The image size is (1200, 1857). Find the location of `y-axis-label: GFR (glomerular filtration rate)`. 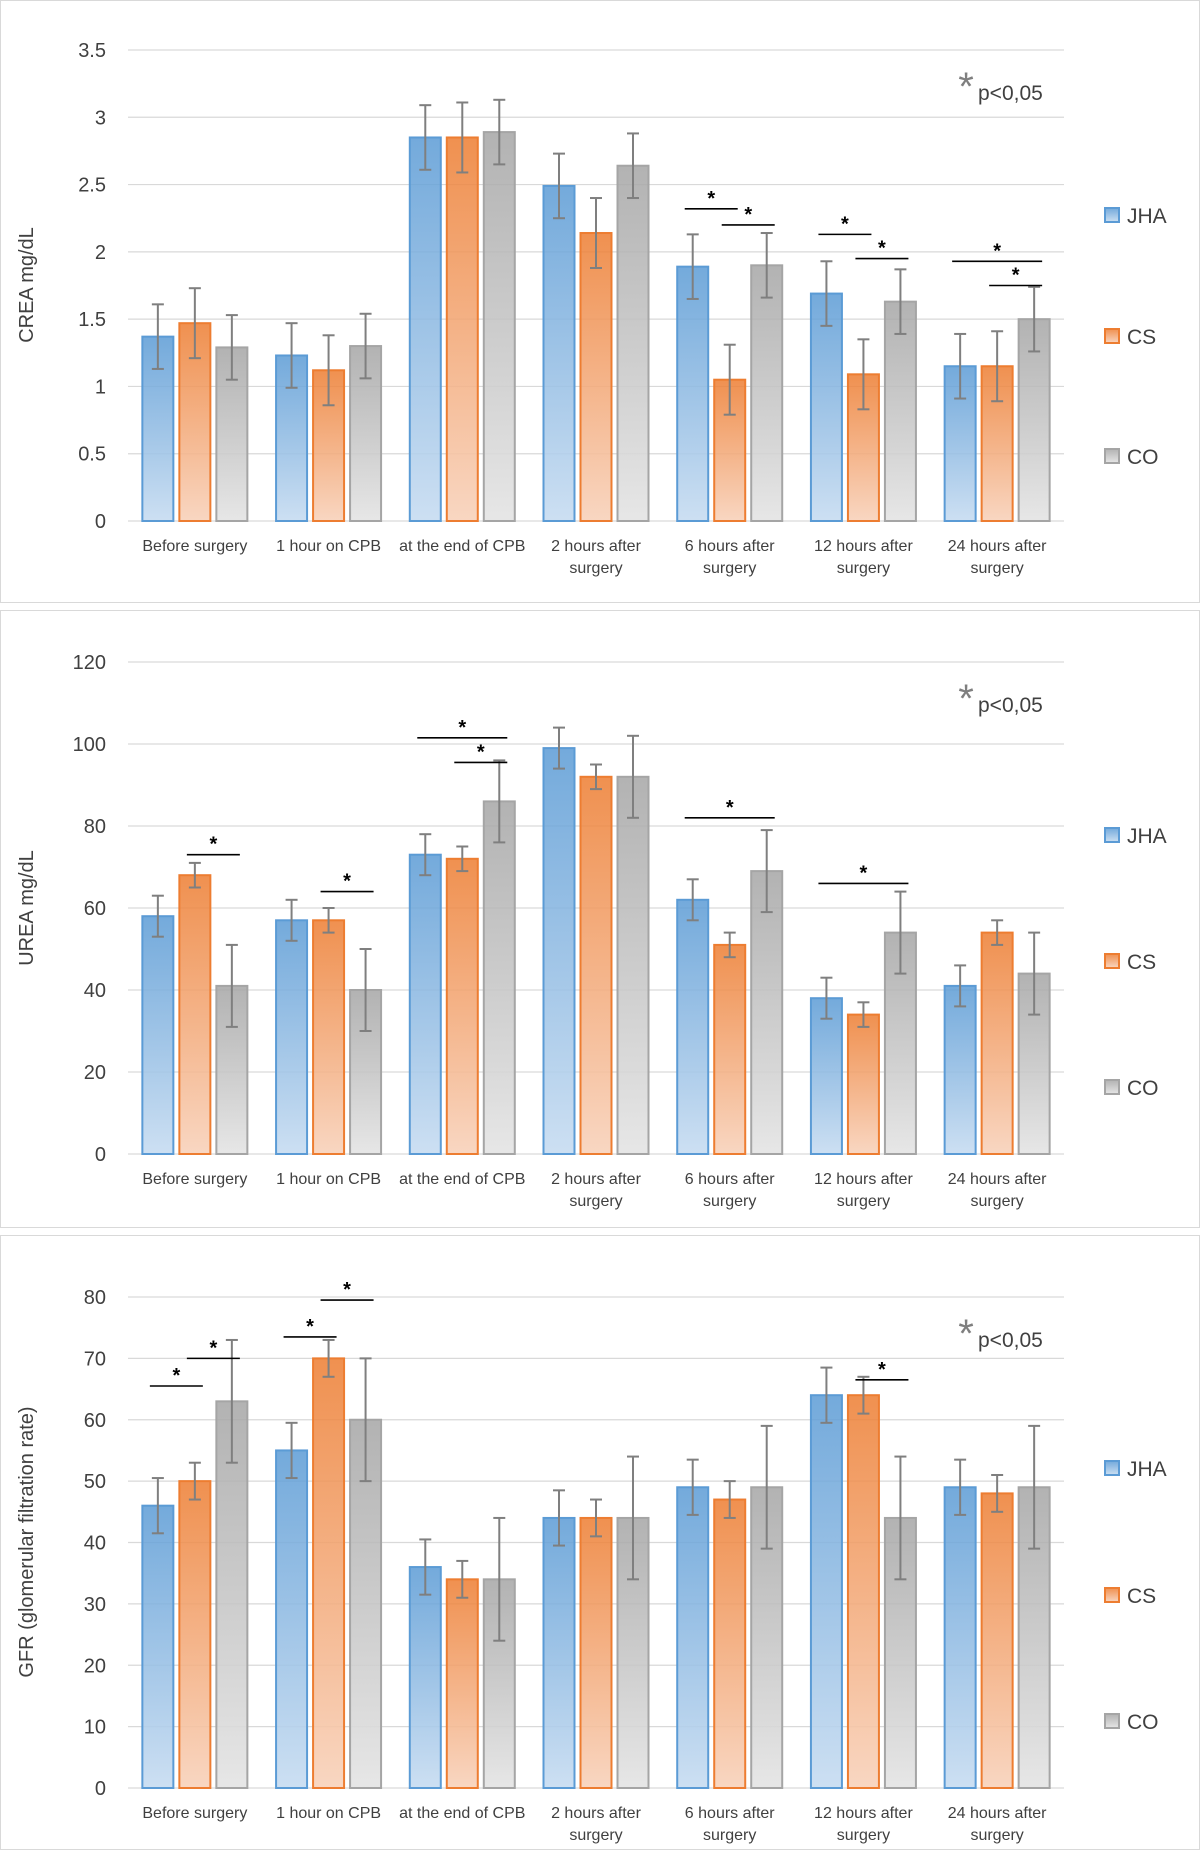

y-axis-label: GFR (glomerular filtration rate) is located at coordinates (27, 1541).